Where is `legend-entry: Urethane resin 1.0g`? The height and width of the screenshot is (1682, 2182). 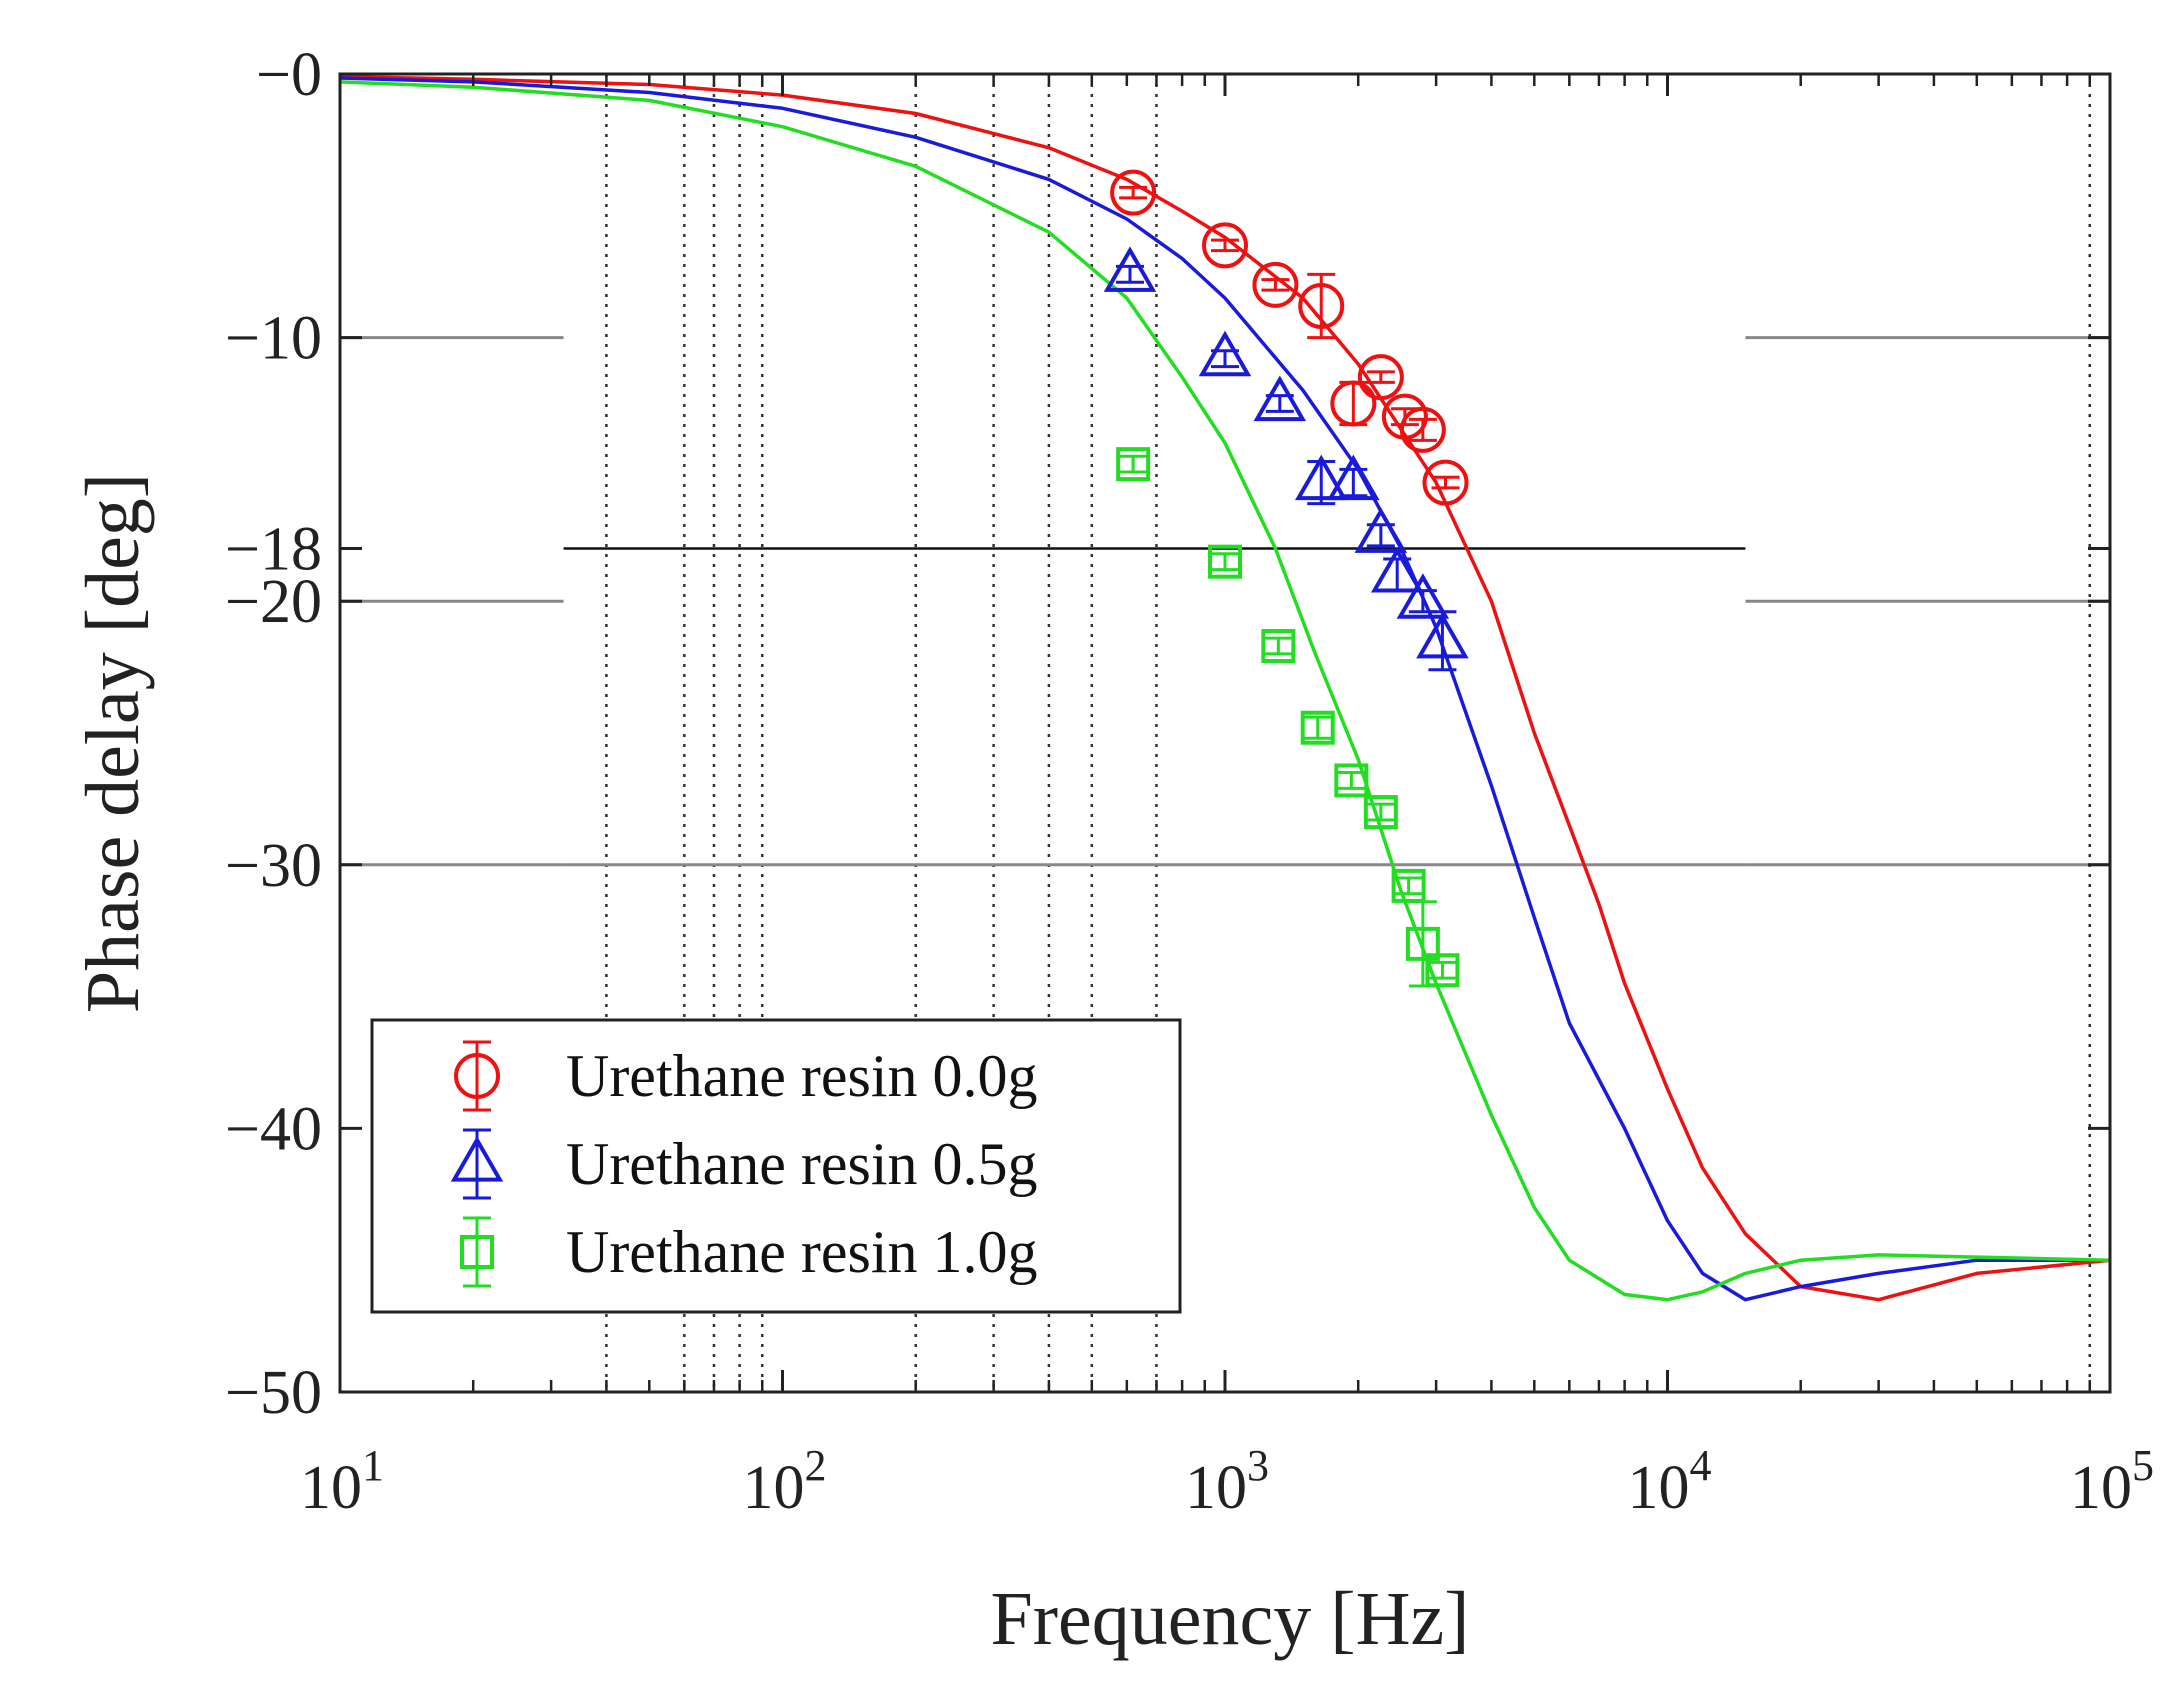 legend-entry: Urethane resin 1.0g is located at coordinates (749, 1252).